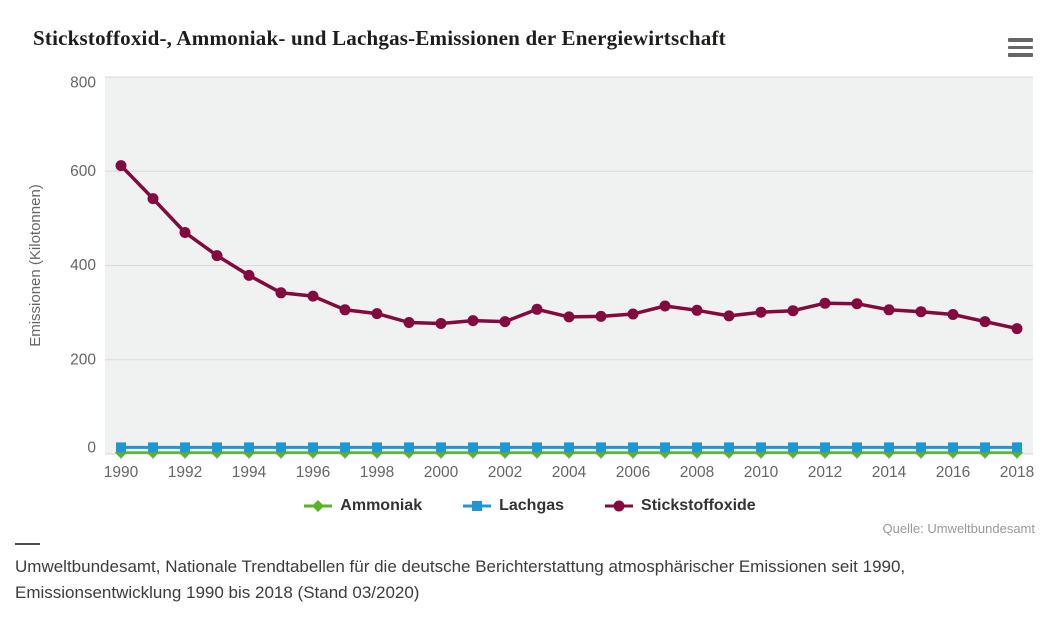  I want to click on legend-marker-diamond-icon, so click(318, 506).